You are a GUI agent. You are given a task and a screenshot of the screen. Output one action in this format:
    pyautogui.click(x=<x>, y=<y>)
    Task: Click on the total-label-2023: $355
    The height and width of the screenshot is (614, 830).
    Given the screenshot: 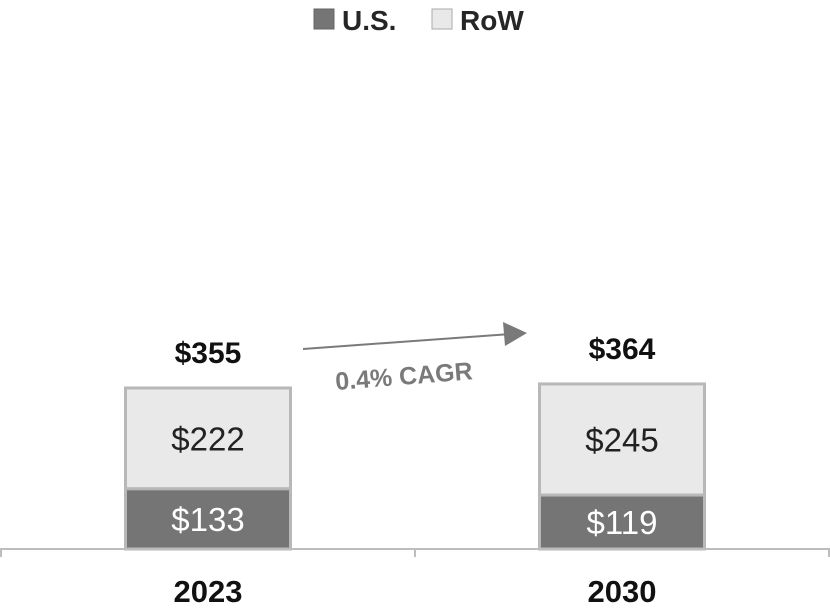 What is the action you would take?
    pyautogui.click(x=208, y=353)
    